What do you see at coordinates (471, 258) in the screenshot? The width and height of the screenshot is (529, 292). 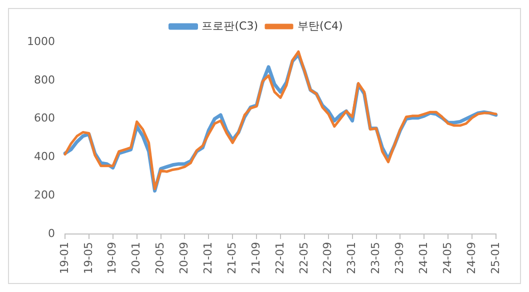 I see `x-tick-label: 24-09` at bounding box center [471, 258].